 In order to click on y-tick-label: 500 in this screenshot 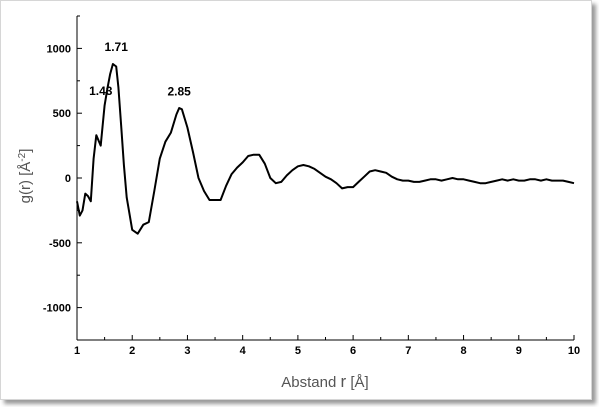, I will do `click(62, 114)`.